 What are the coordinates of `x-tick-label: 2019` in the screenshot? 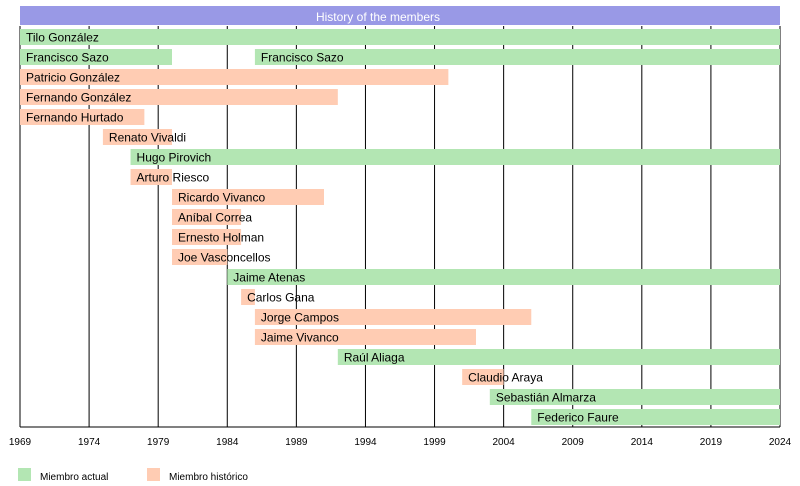 It's located at (711, 442).